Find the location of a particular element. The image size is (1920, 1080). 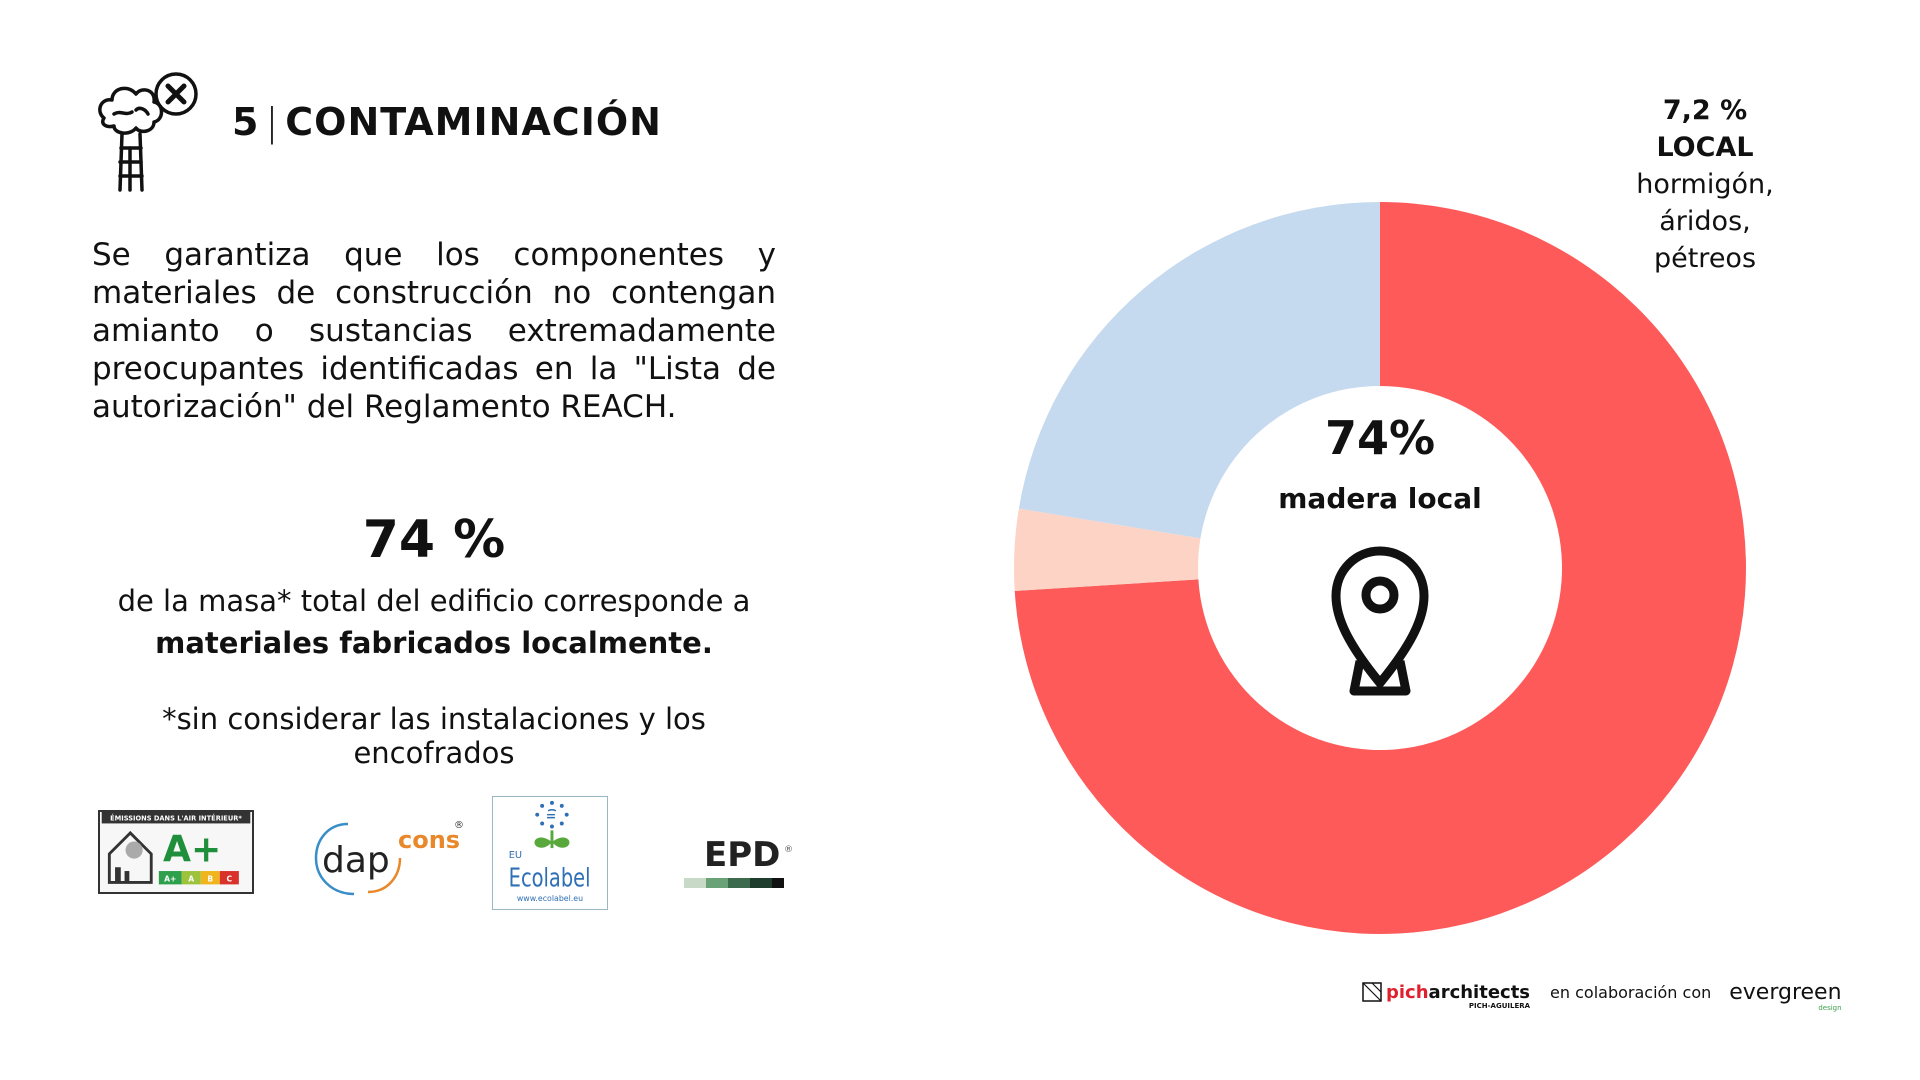

eu-ecolabel-logo: EU Ecolabel www.ecolabel.eu is located at coordinates (550, 853).